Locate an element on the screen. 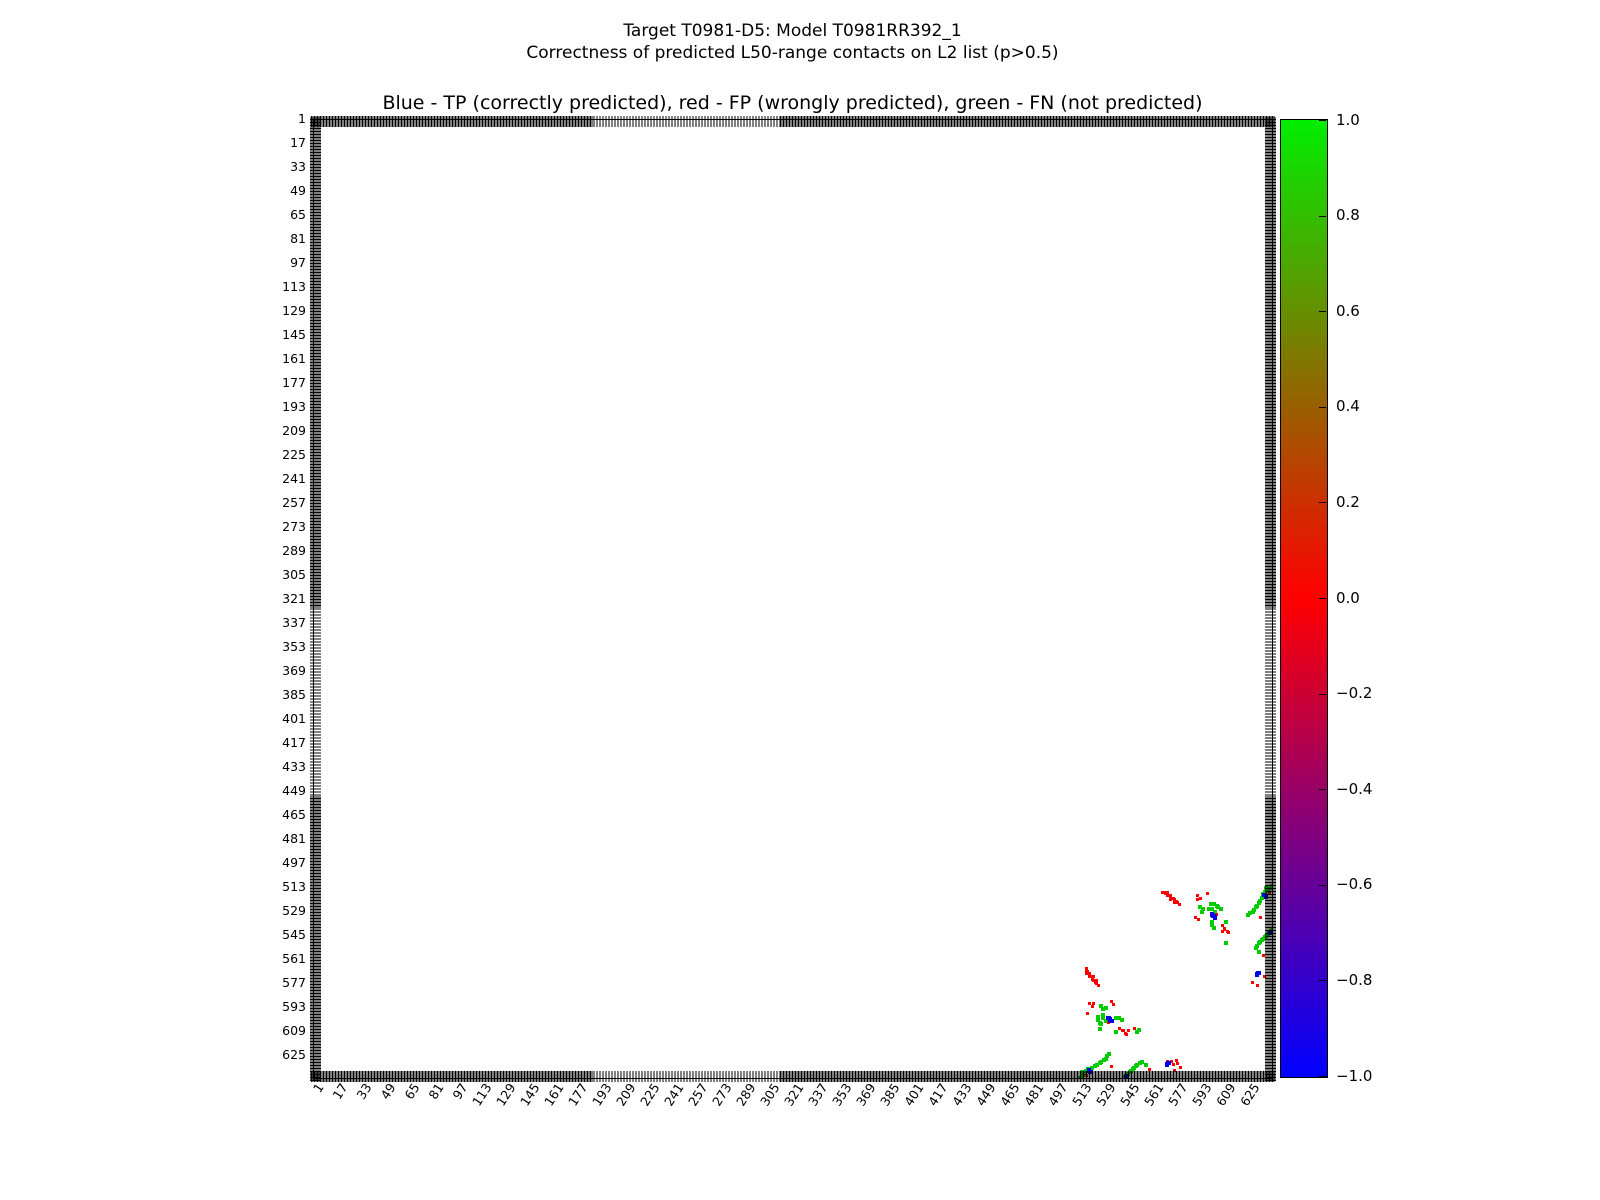 This screenshot has width=1600, height=1200. left-axis-ticks is located at coordinates (315, 599).